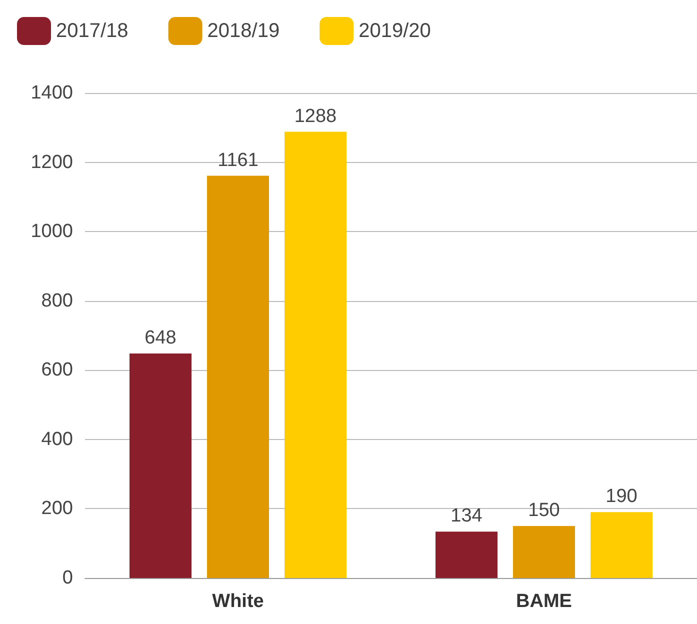  I want to click on y-tick-label: 1000, so click(51, 231).